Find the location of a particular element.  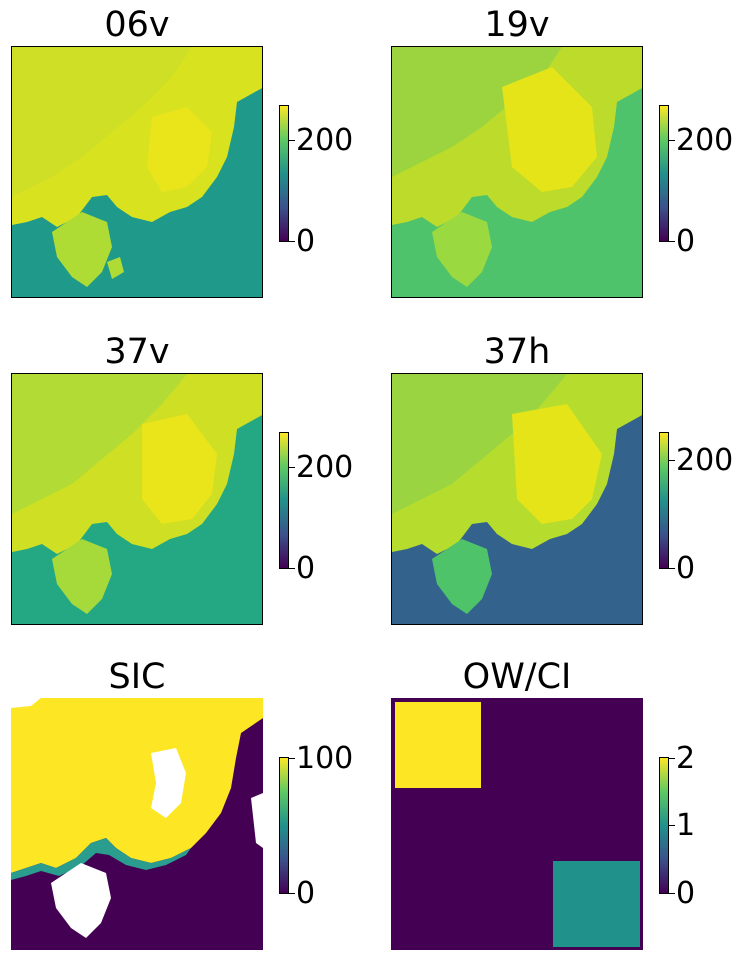

ice-edge is located at coordinates (101, 859).